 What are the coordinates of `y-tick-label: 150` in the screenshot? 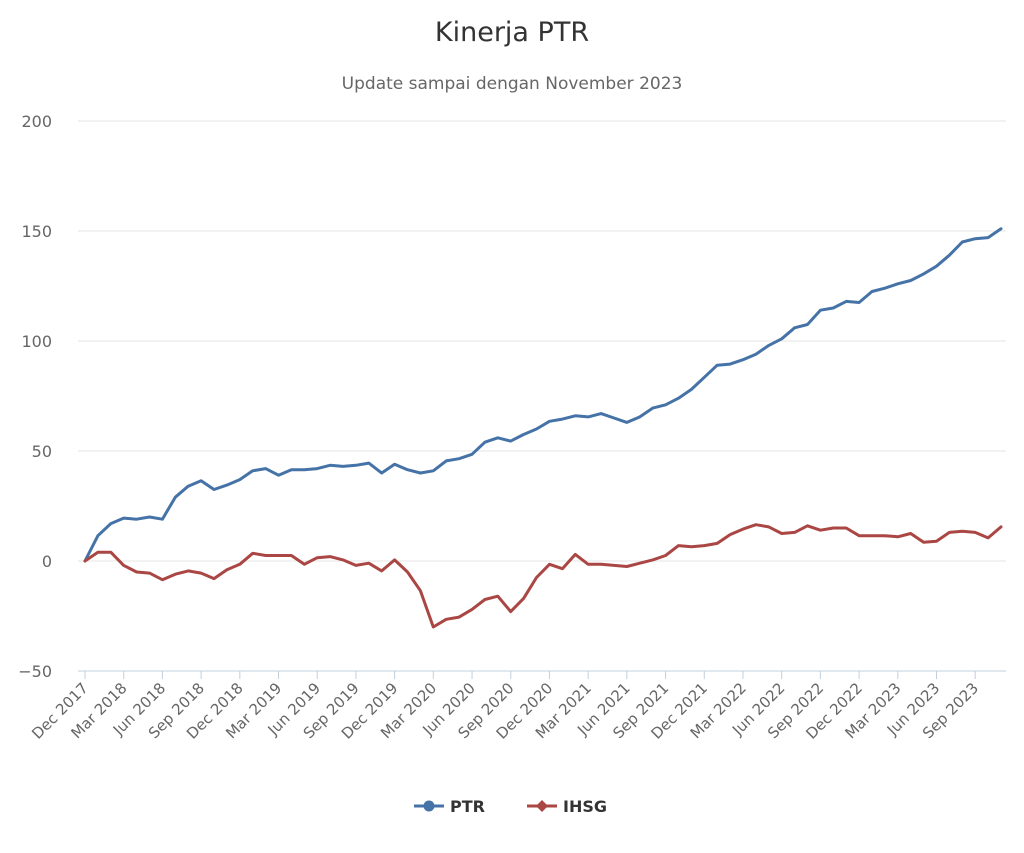 It's located at (36, 231).